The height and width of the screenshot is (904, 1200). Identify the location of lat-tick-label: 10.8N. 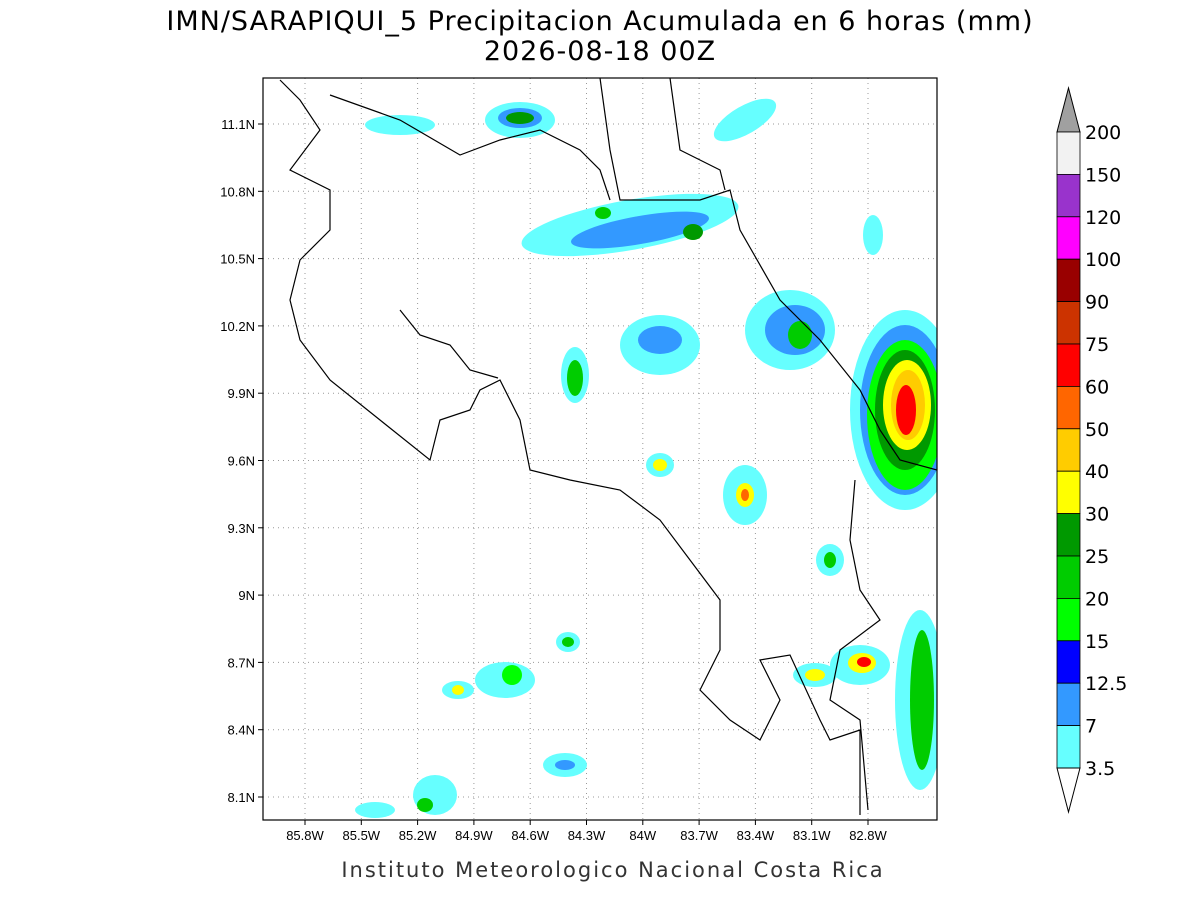
(237, 191).